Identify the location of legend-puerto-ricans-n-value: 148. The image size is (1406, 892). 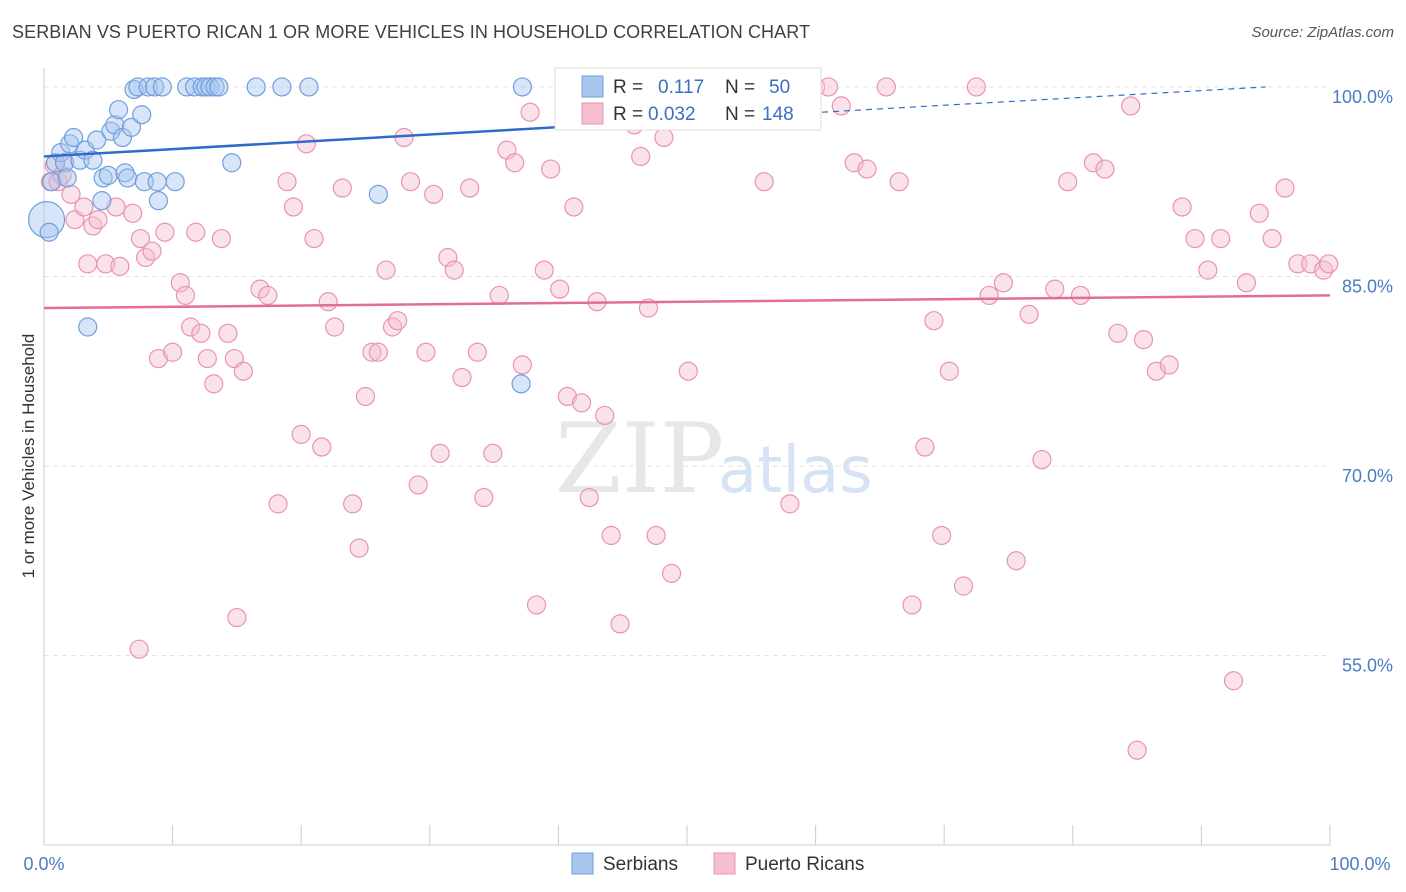
(778, 114).